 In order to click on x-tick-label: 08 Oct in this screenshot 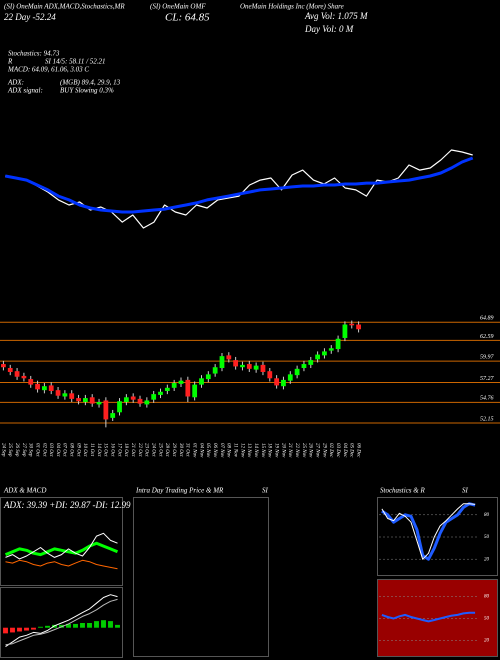, I will do `click(71, 450)`.